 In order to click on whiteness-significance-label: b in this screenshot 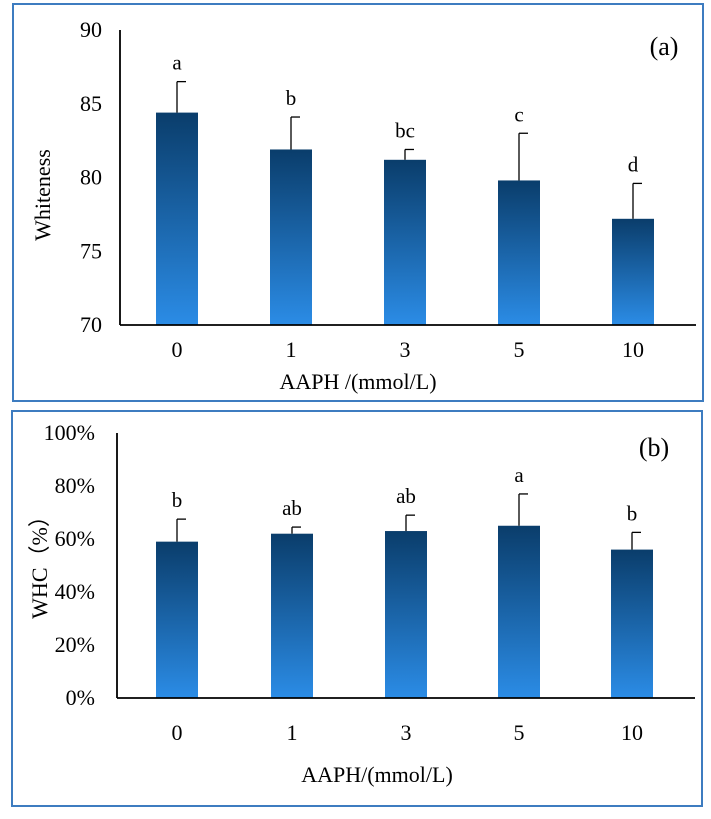, I will do `click(291, 98)`.